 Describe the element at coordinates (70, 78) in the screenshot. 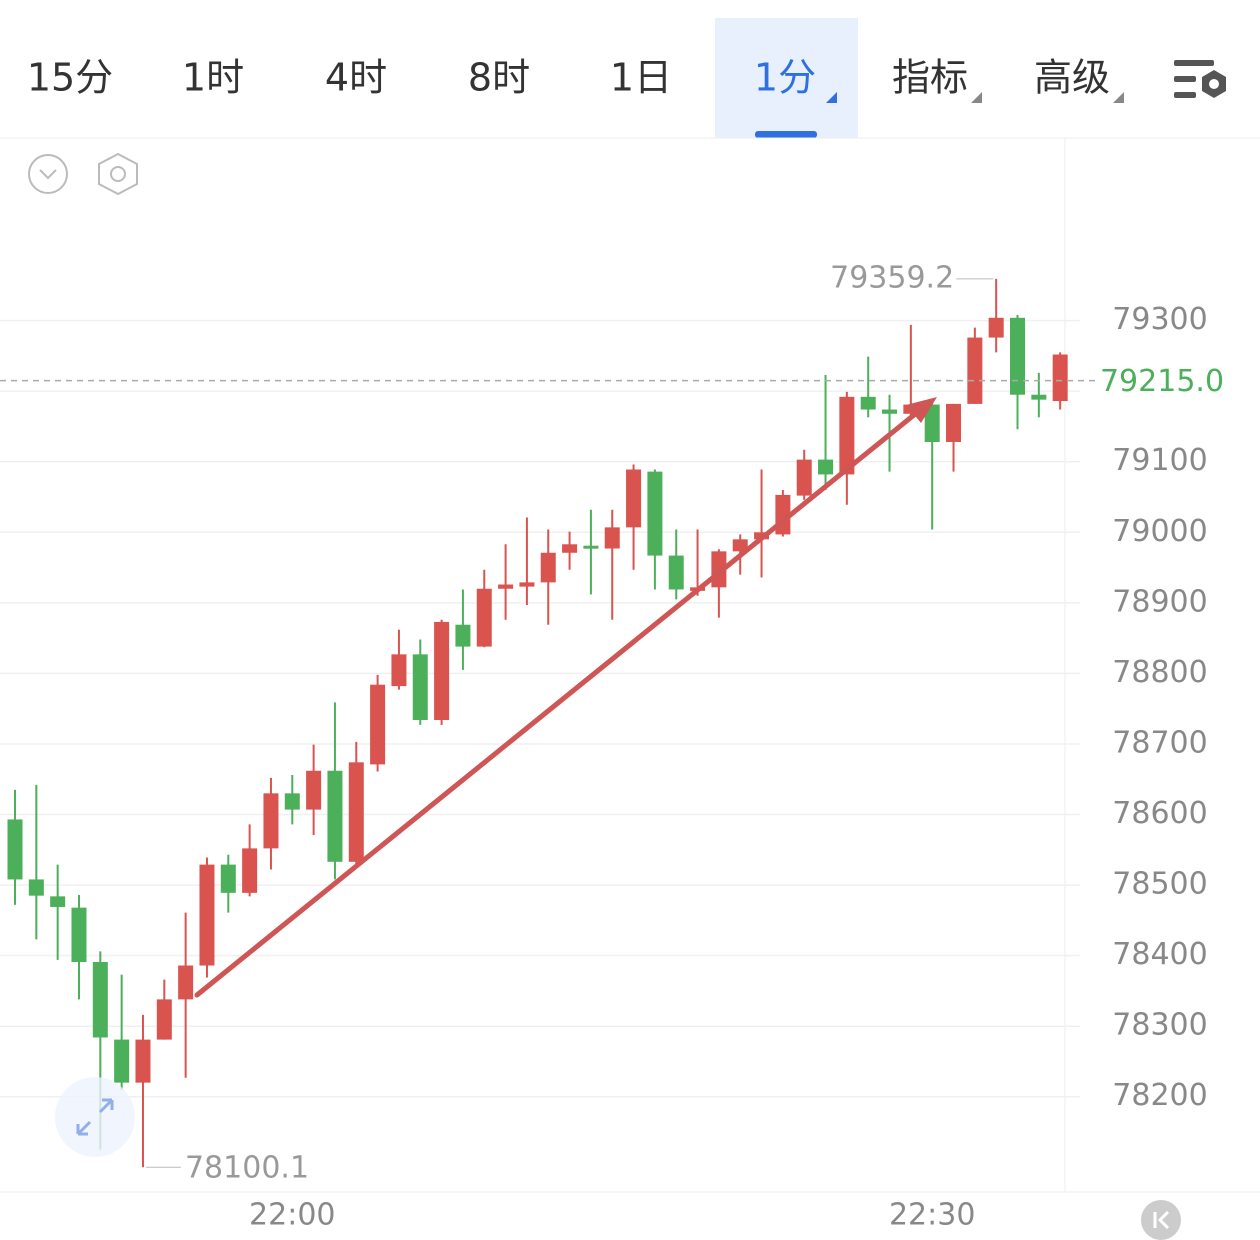

I see `tab: 15分` at that location.